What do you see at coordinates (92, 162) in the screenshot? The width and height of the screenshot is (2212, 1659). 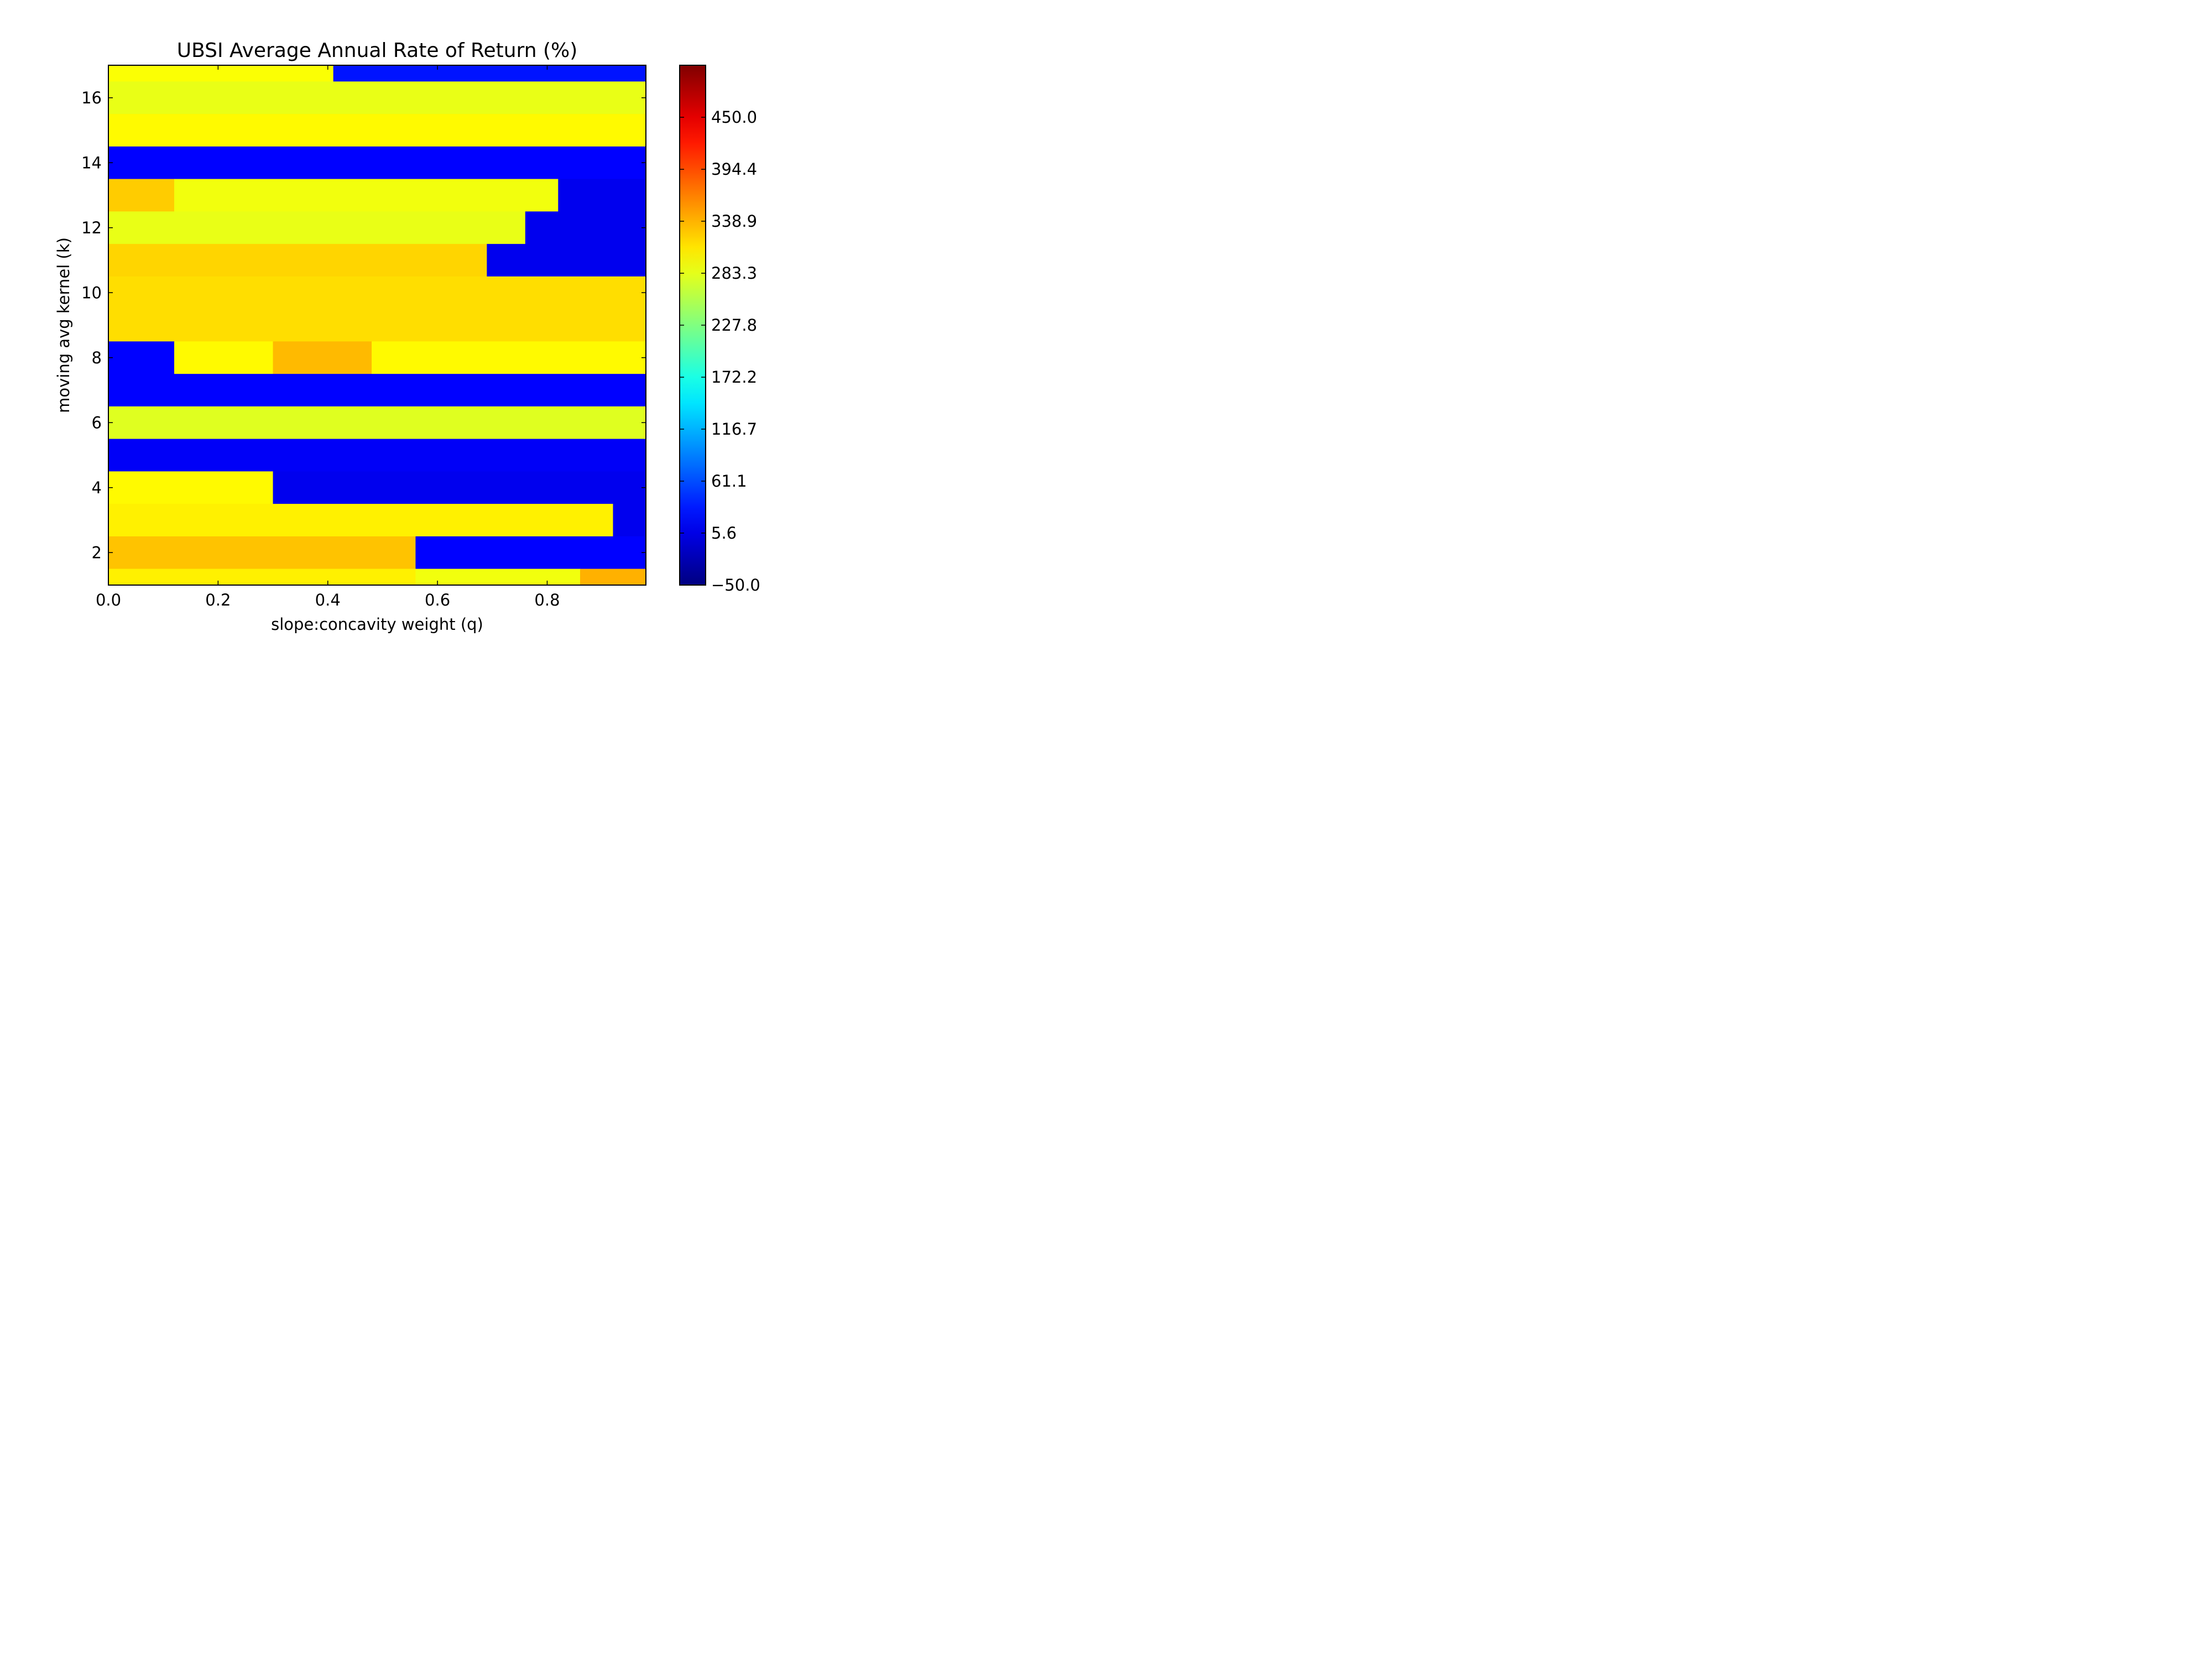 I see `y-tick-label: 14` at bounding box center [92, 162].